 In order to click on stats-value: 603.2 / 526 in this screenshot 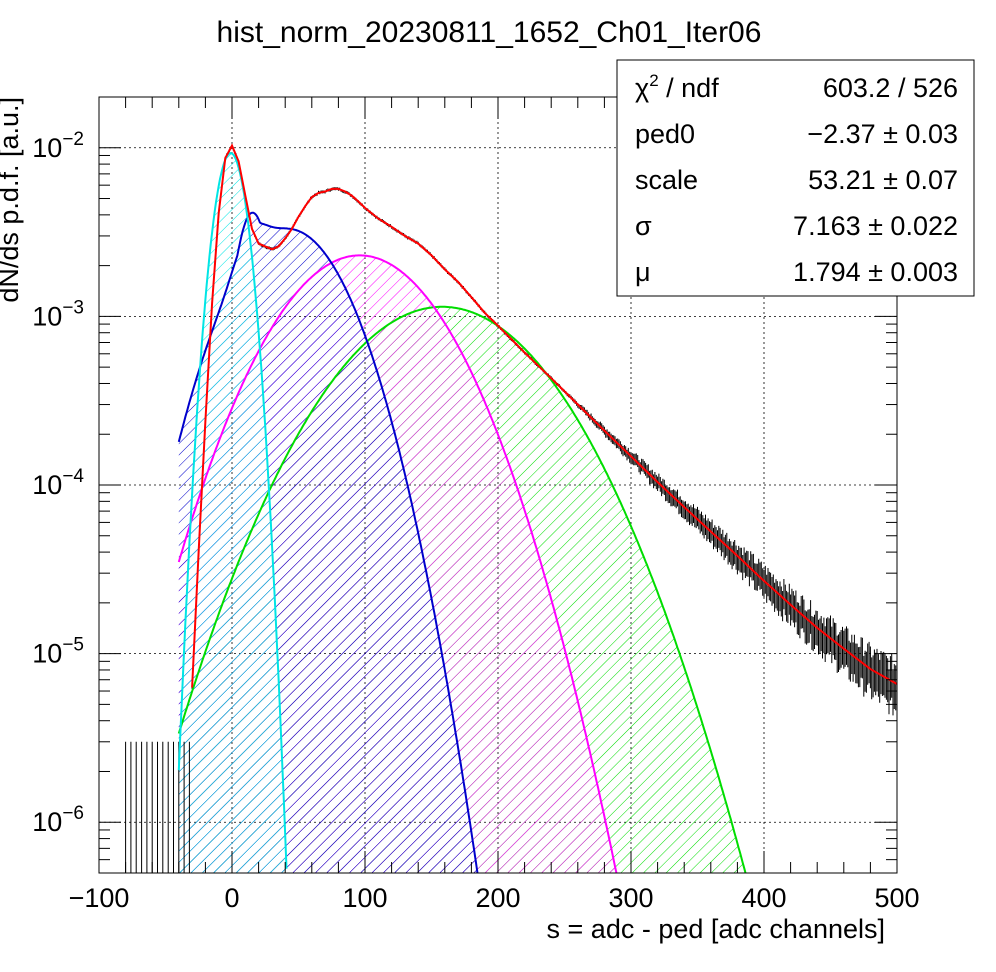, I will do `click(890, 88)`.